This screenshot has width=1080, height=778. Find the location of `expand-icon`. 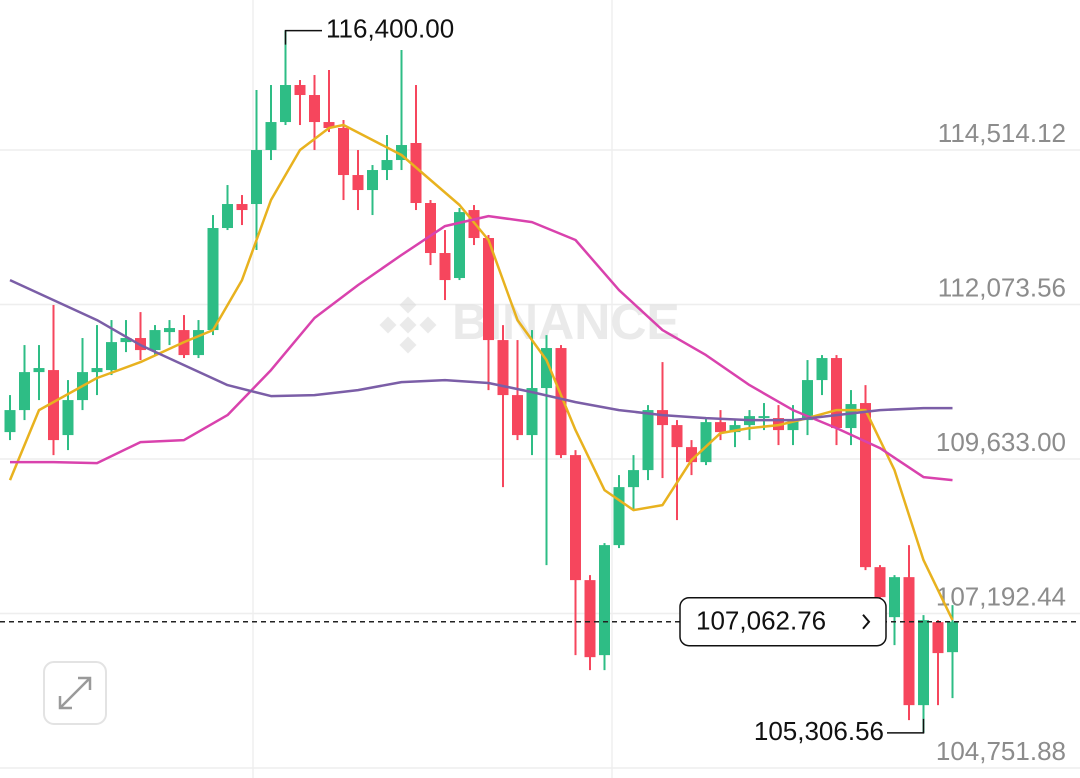

expand-icon is located at coordinates (75, 693).